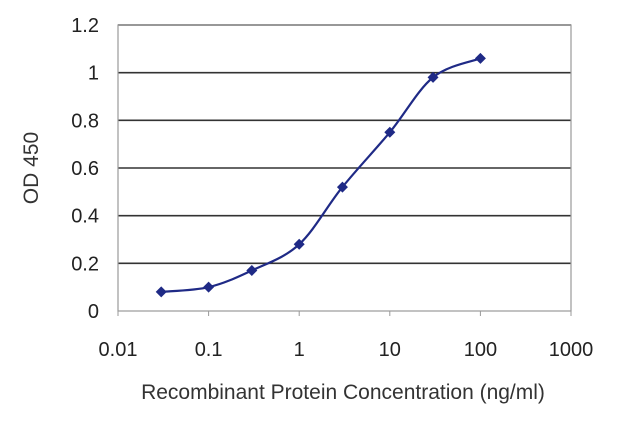 The width and height of the screenshot is (640, 427). I want to click on y-axis-ticks: 0 0.2 0.4 0.6 0.8 1 1.2, so click(85, 169).